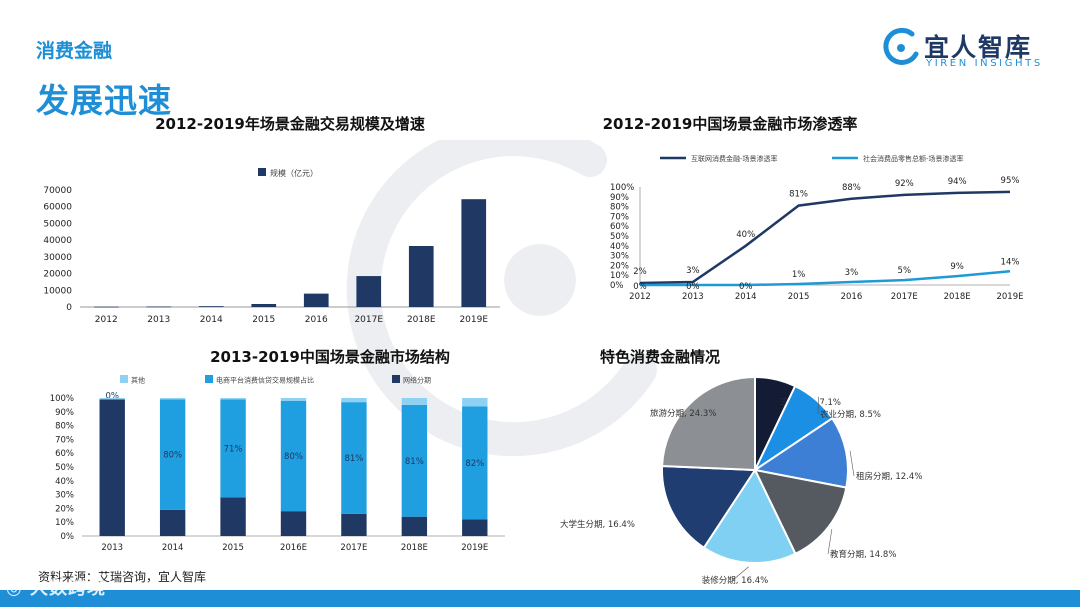 Image resolution: width=1080 pixels, height=607 pixels. Describe the element at coordinates (262, 172) in the screenshot. I see `chart1-legend-swatch` at that location.